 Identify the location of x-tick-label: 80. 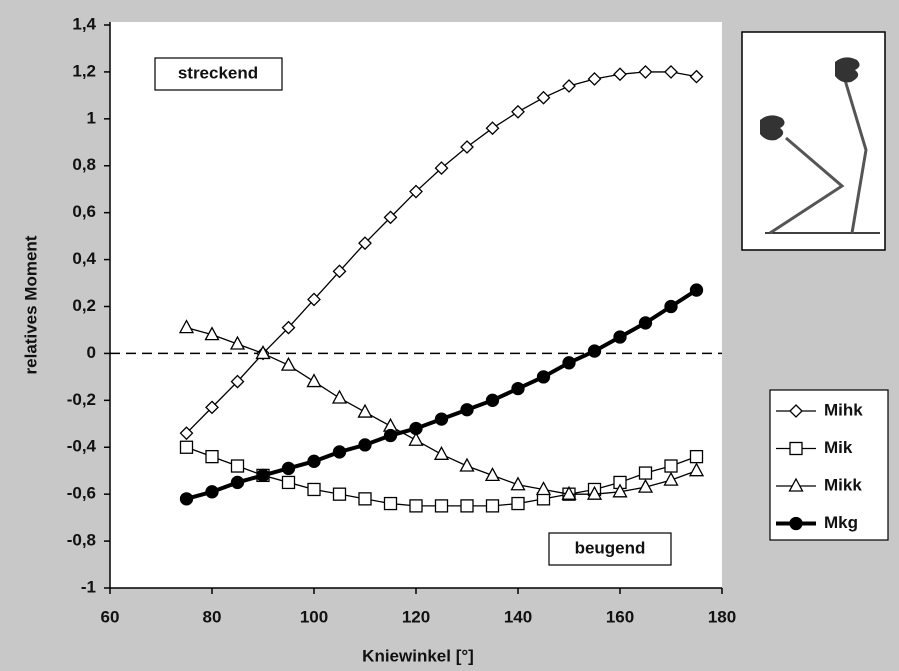
(212, 616).